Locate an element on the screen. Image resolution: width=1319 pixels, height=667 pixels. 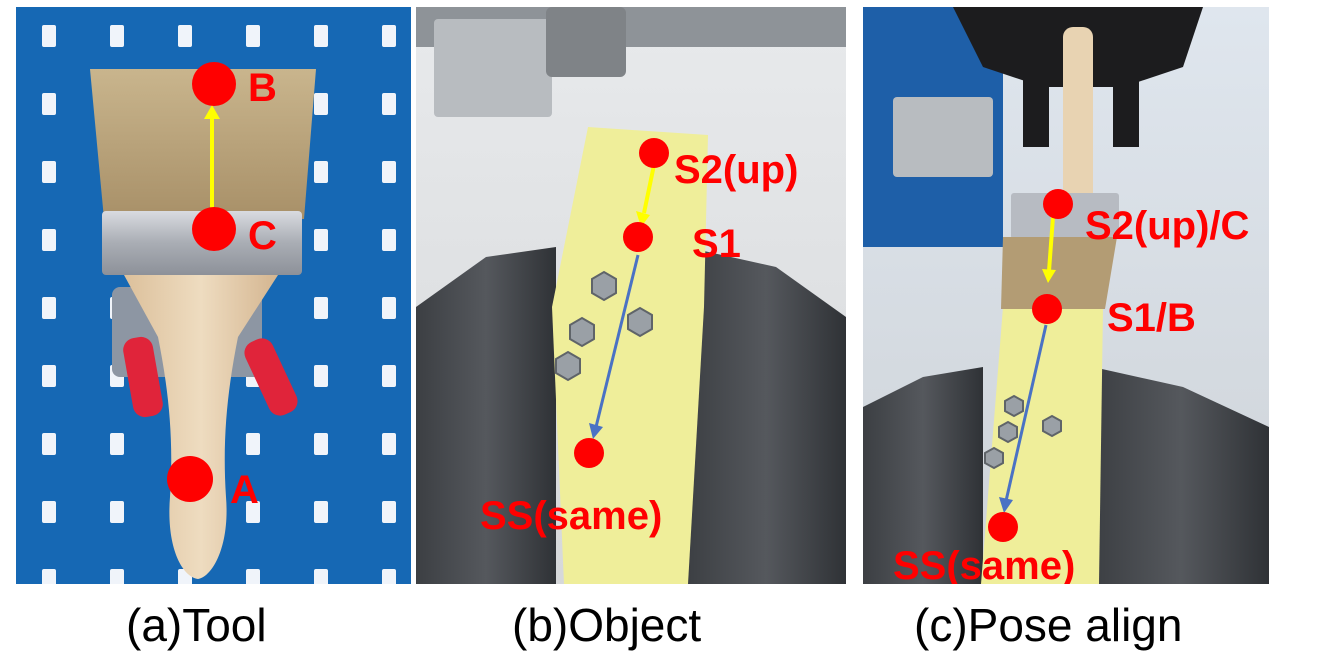
label-s1: S1 is located at coordinates (716, 244).